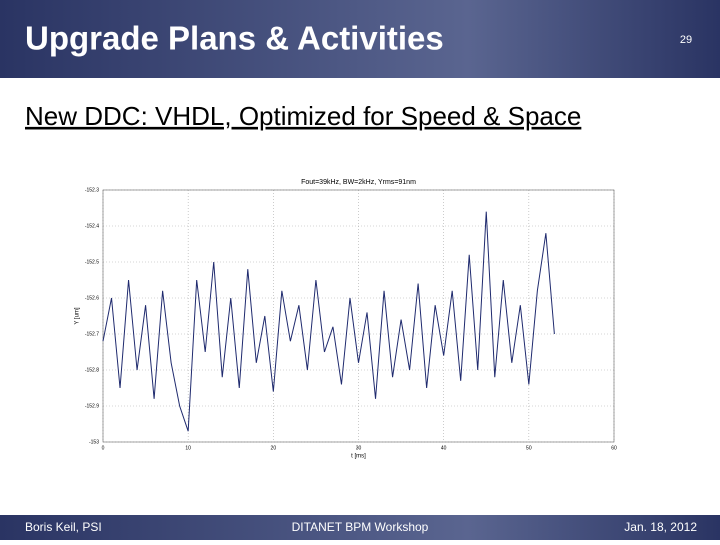 The image size is (720, 545). What do you see at coordinates (94, 442) in the screenshot?
I see `y-tick-label: -153` at bounding box center [94, 442].